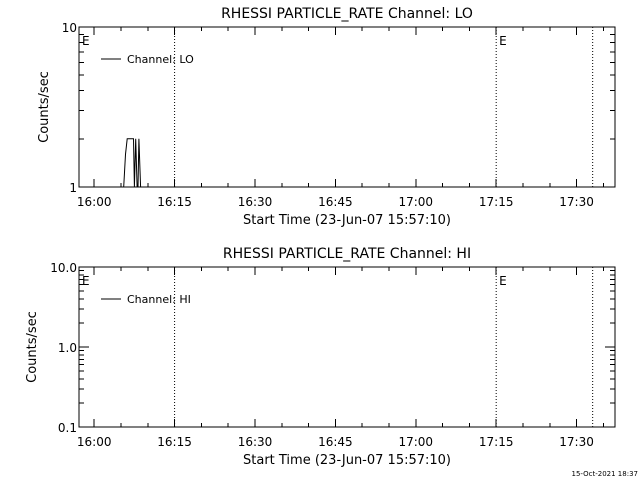  I want to click on legend-entry: Channel: LO, so click(160, 59).